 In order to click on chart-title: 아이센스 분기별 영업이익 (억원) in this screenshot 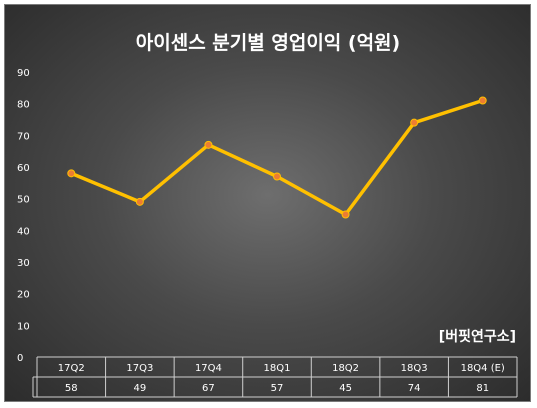, I will do `click(268, 43)`.